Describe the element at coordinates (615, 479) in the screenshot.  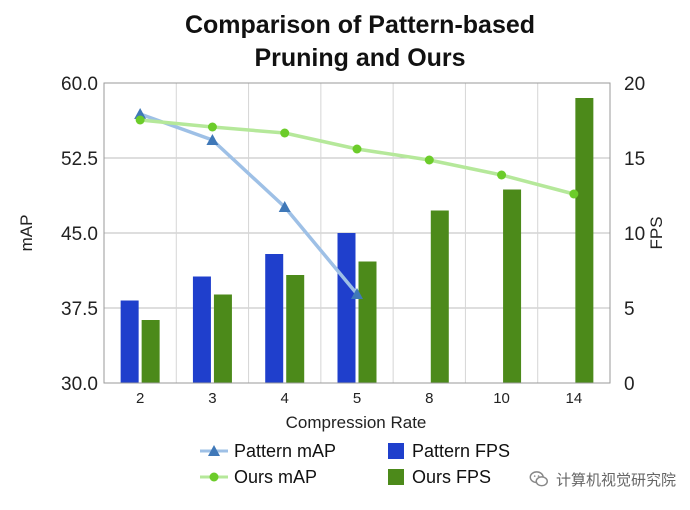
I see `watermark-text: 计算机视觉研究院` at that location.